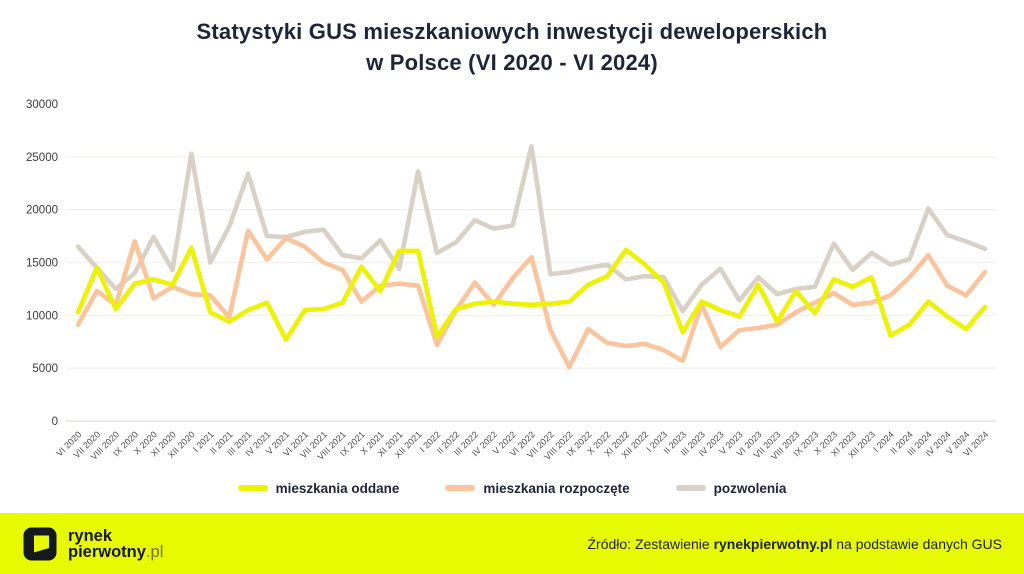  Describe the element at coordinates (337, 488) in the screenshot. I see `legend-label: mieszkania oddane` at that location.